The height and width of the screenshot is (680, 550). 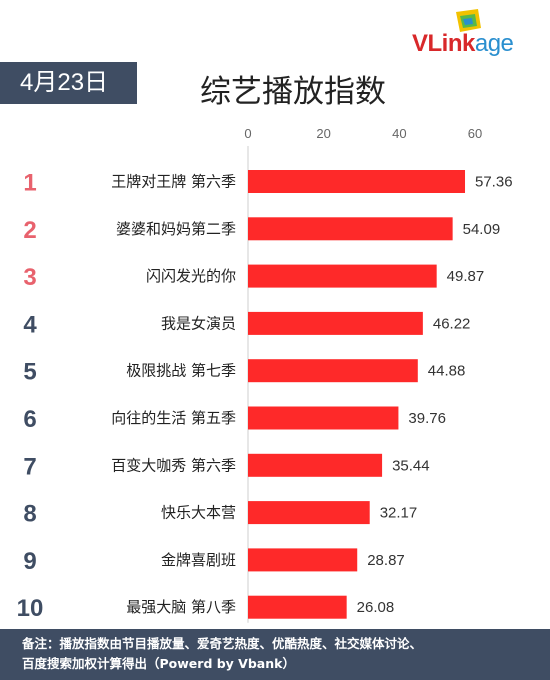 I want to click on rank-number: 4, so click(x=30, y=324).